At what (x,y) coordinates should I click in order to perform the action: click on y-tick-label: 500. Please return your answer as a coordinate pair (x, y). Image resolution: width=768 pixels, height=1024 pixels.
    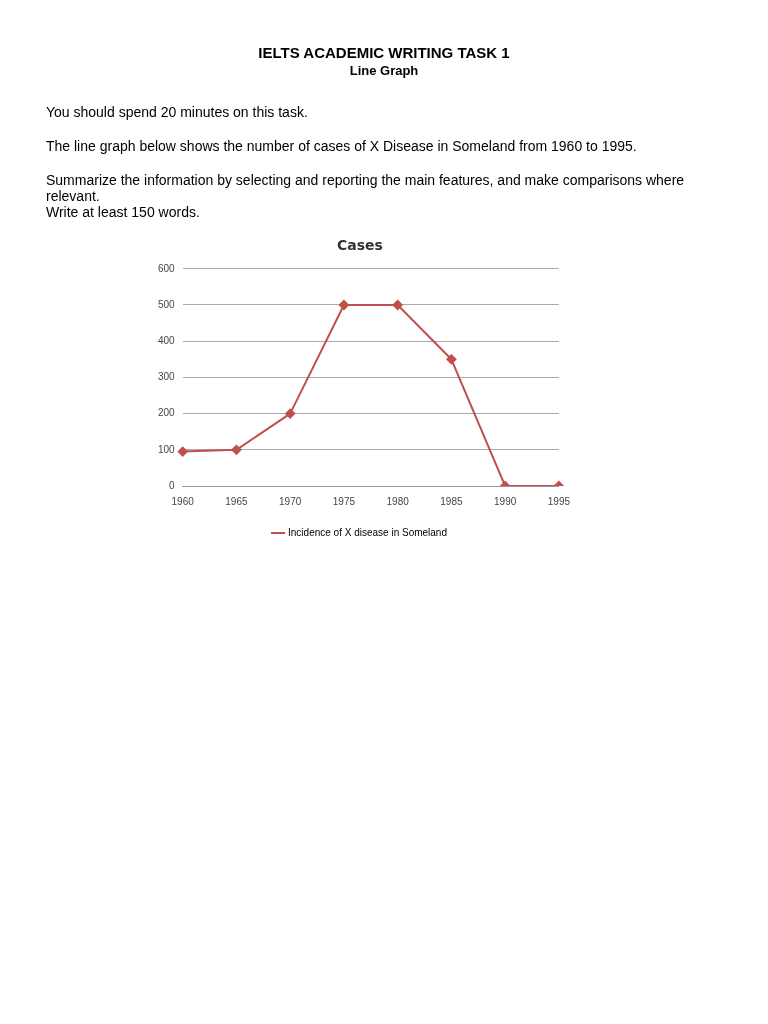
    Looking at the image, I should click on (167, 304).